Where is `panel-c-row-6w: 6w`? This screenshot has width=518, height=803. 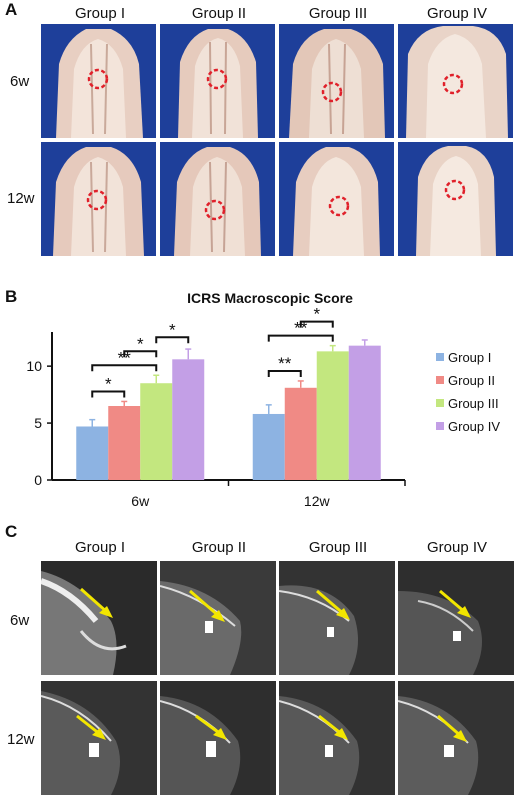 panel-c-row-6w: 6w is located at coordinates (20, 620).